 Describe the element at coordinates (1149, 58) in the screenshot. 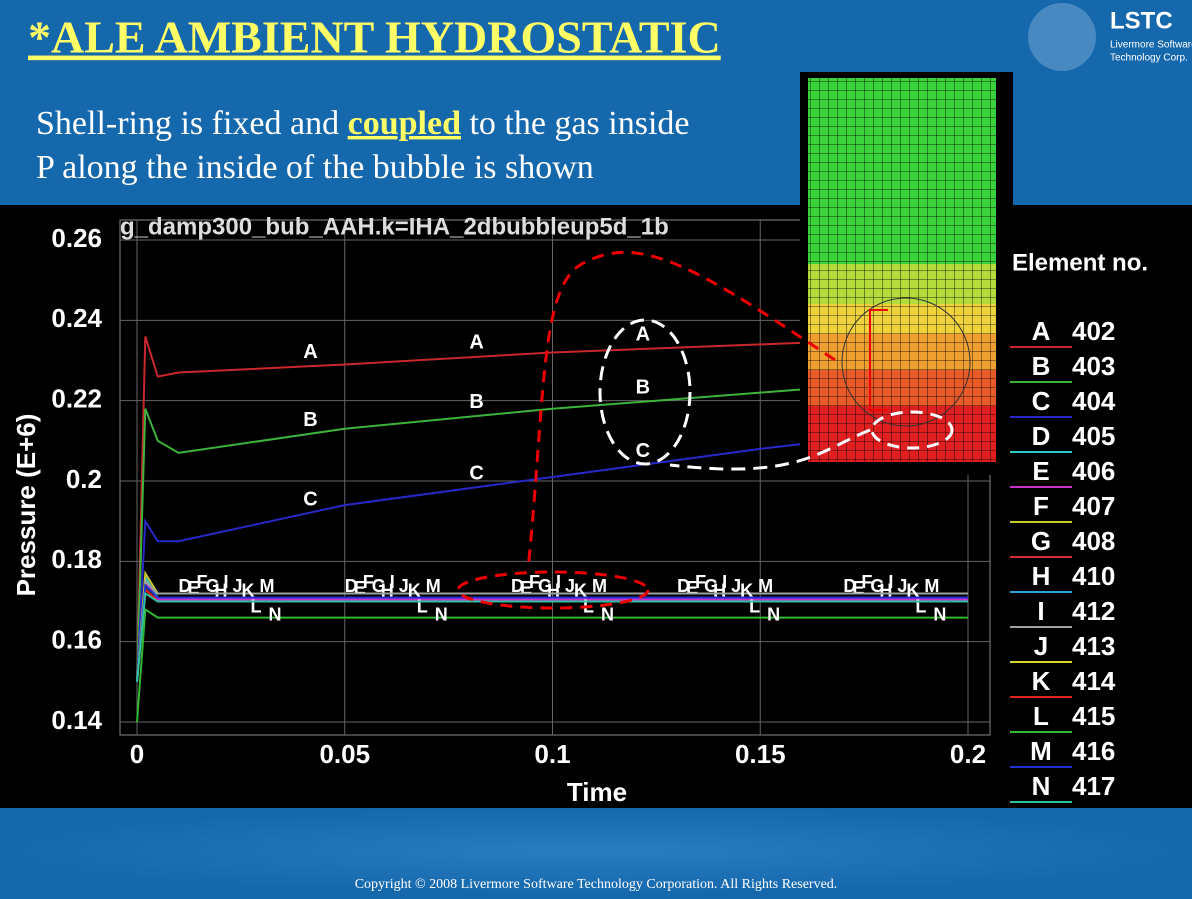

I see `logo-text: Technology Corp.` at that location.